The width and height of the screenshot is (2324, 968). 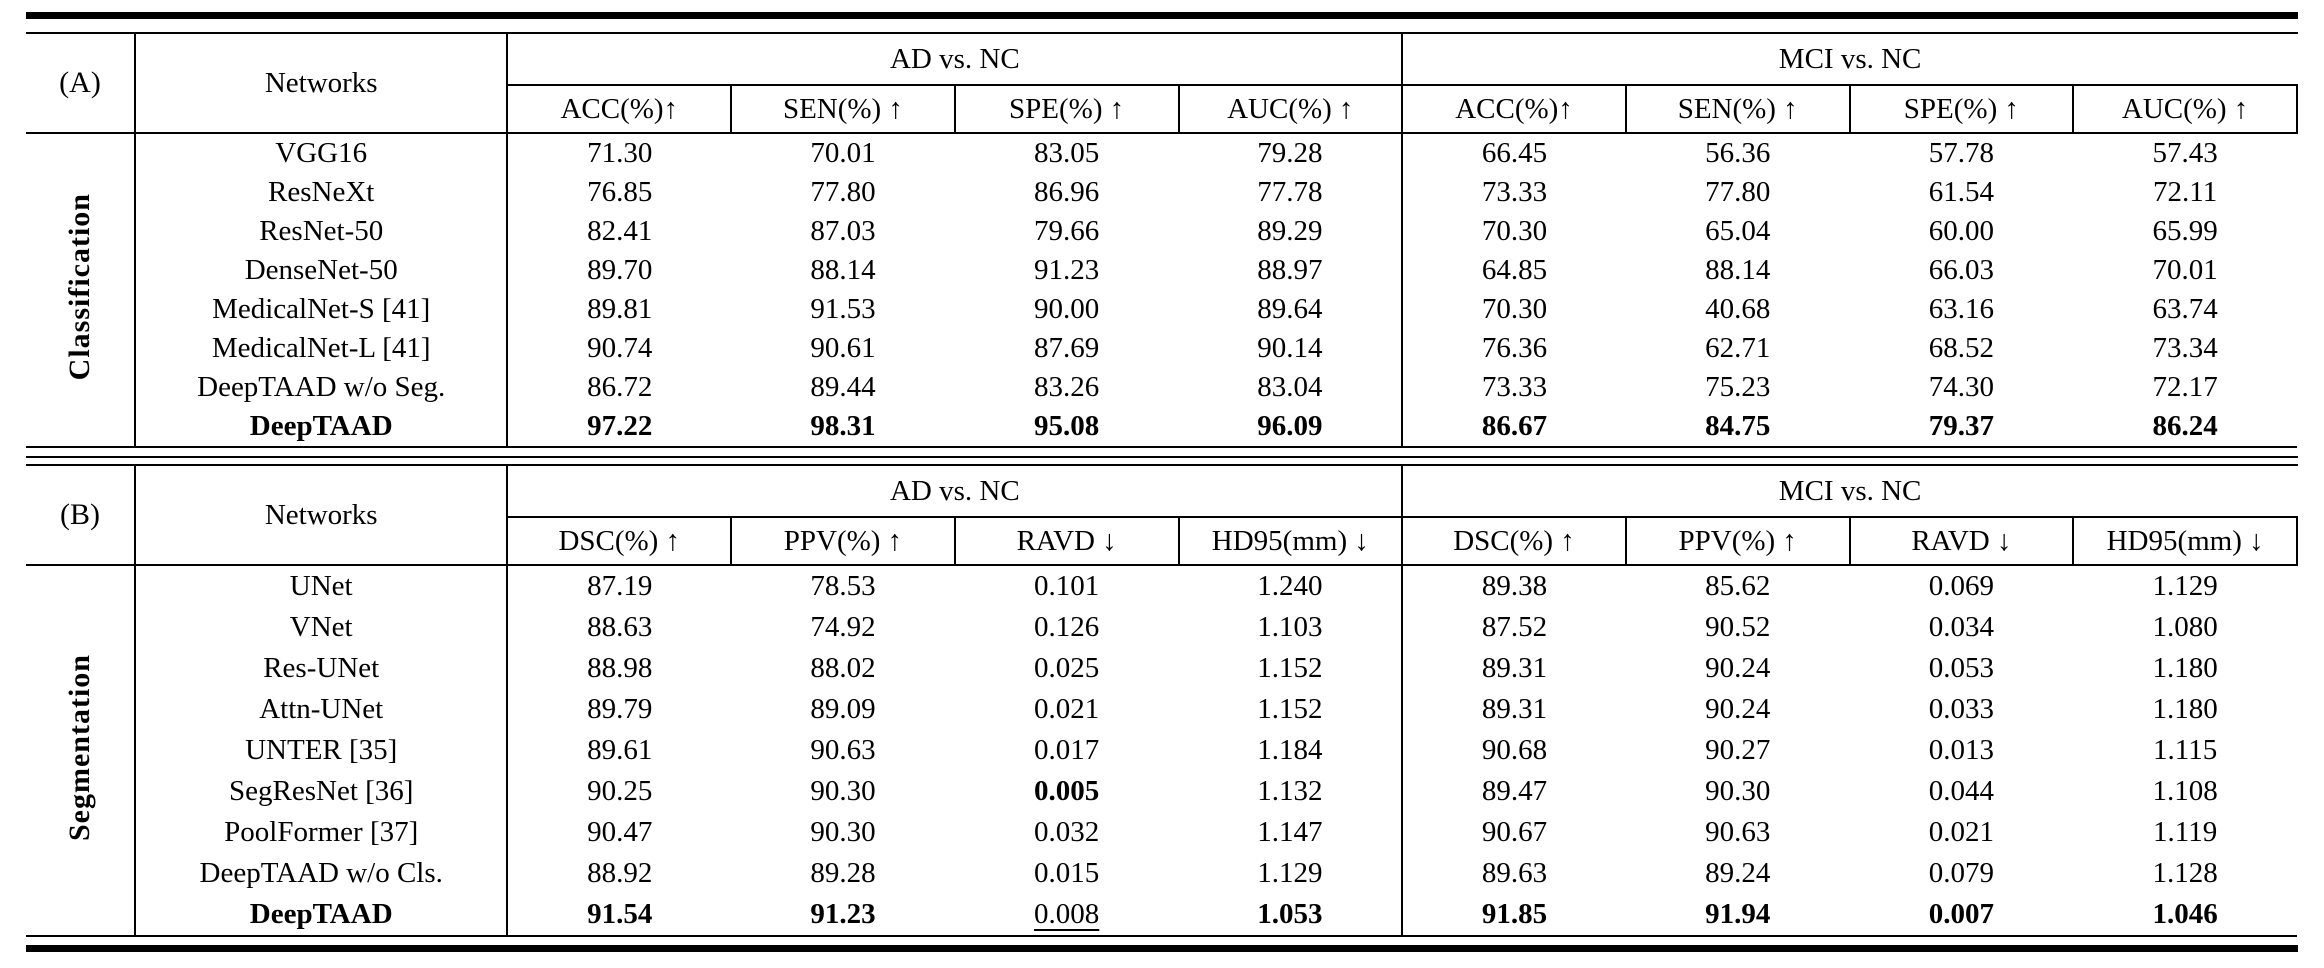 I want to click on metric-value-cell: 88.97, so click(x=1291, y=270).